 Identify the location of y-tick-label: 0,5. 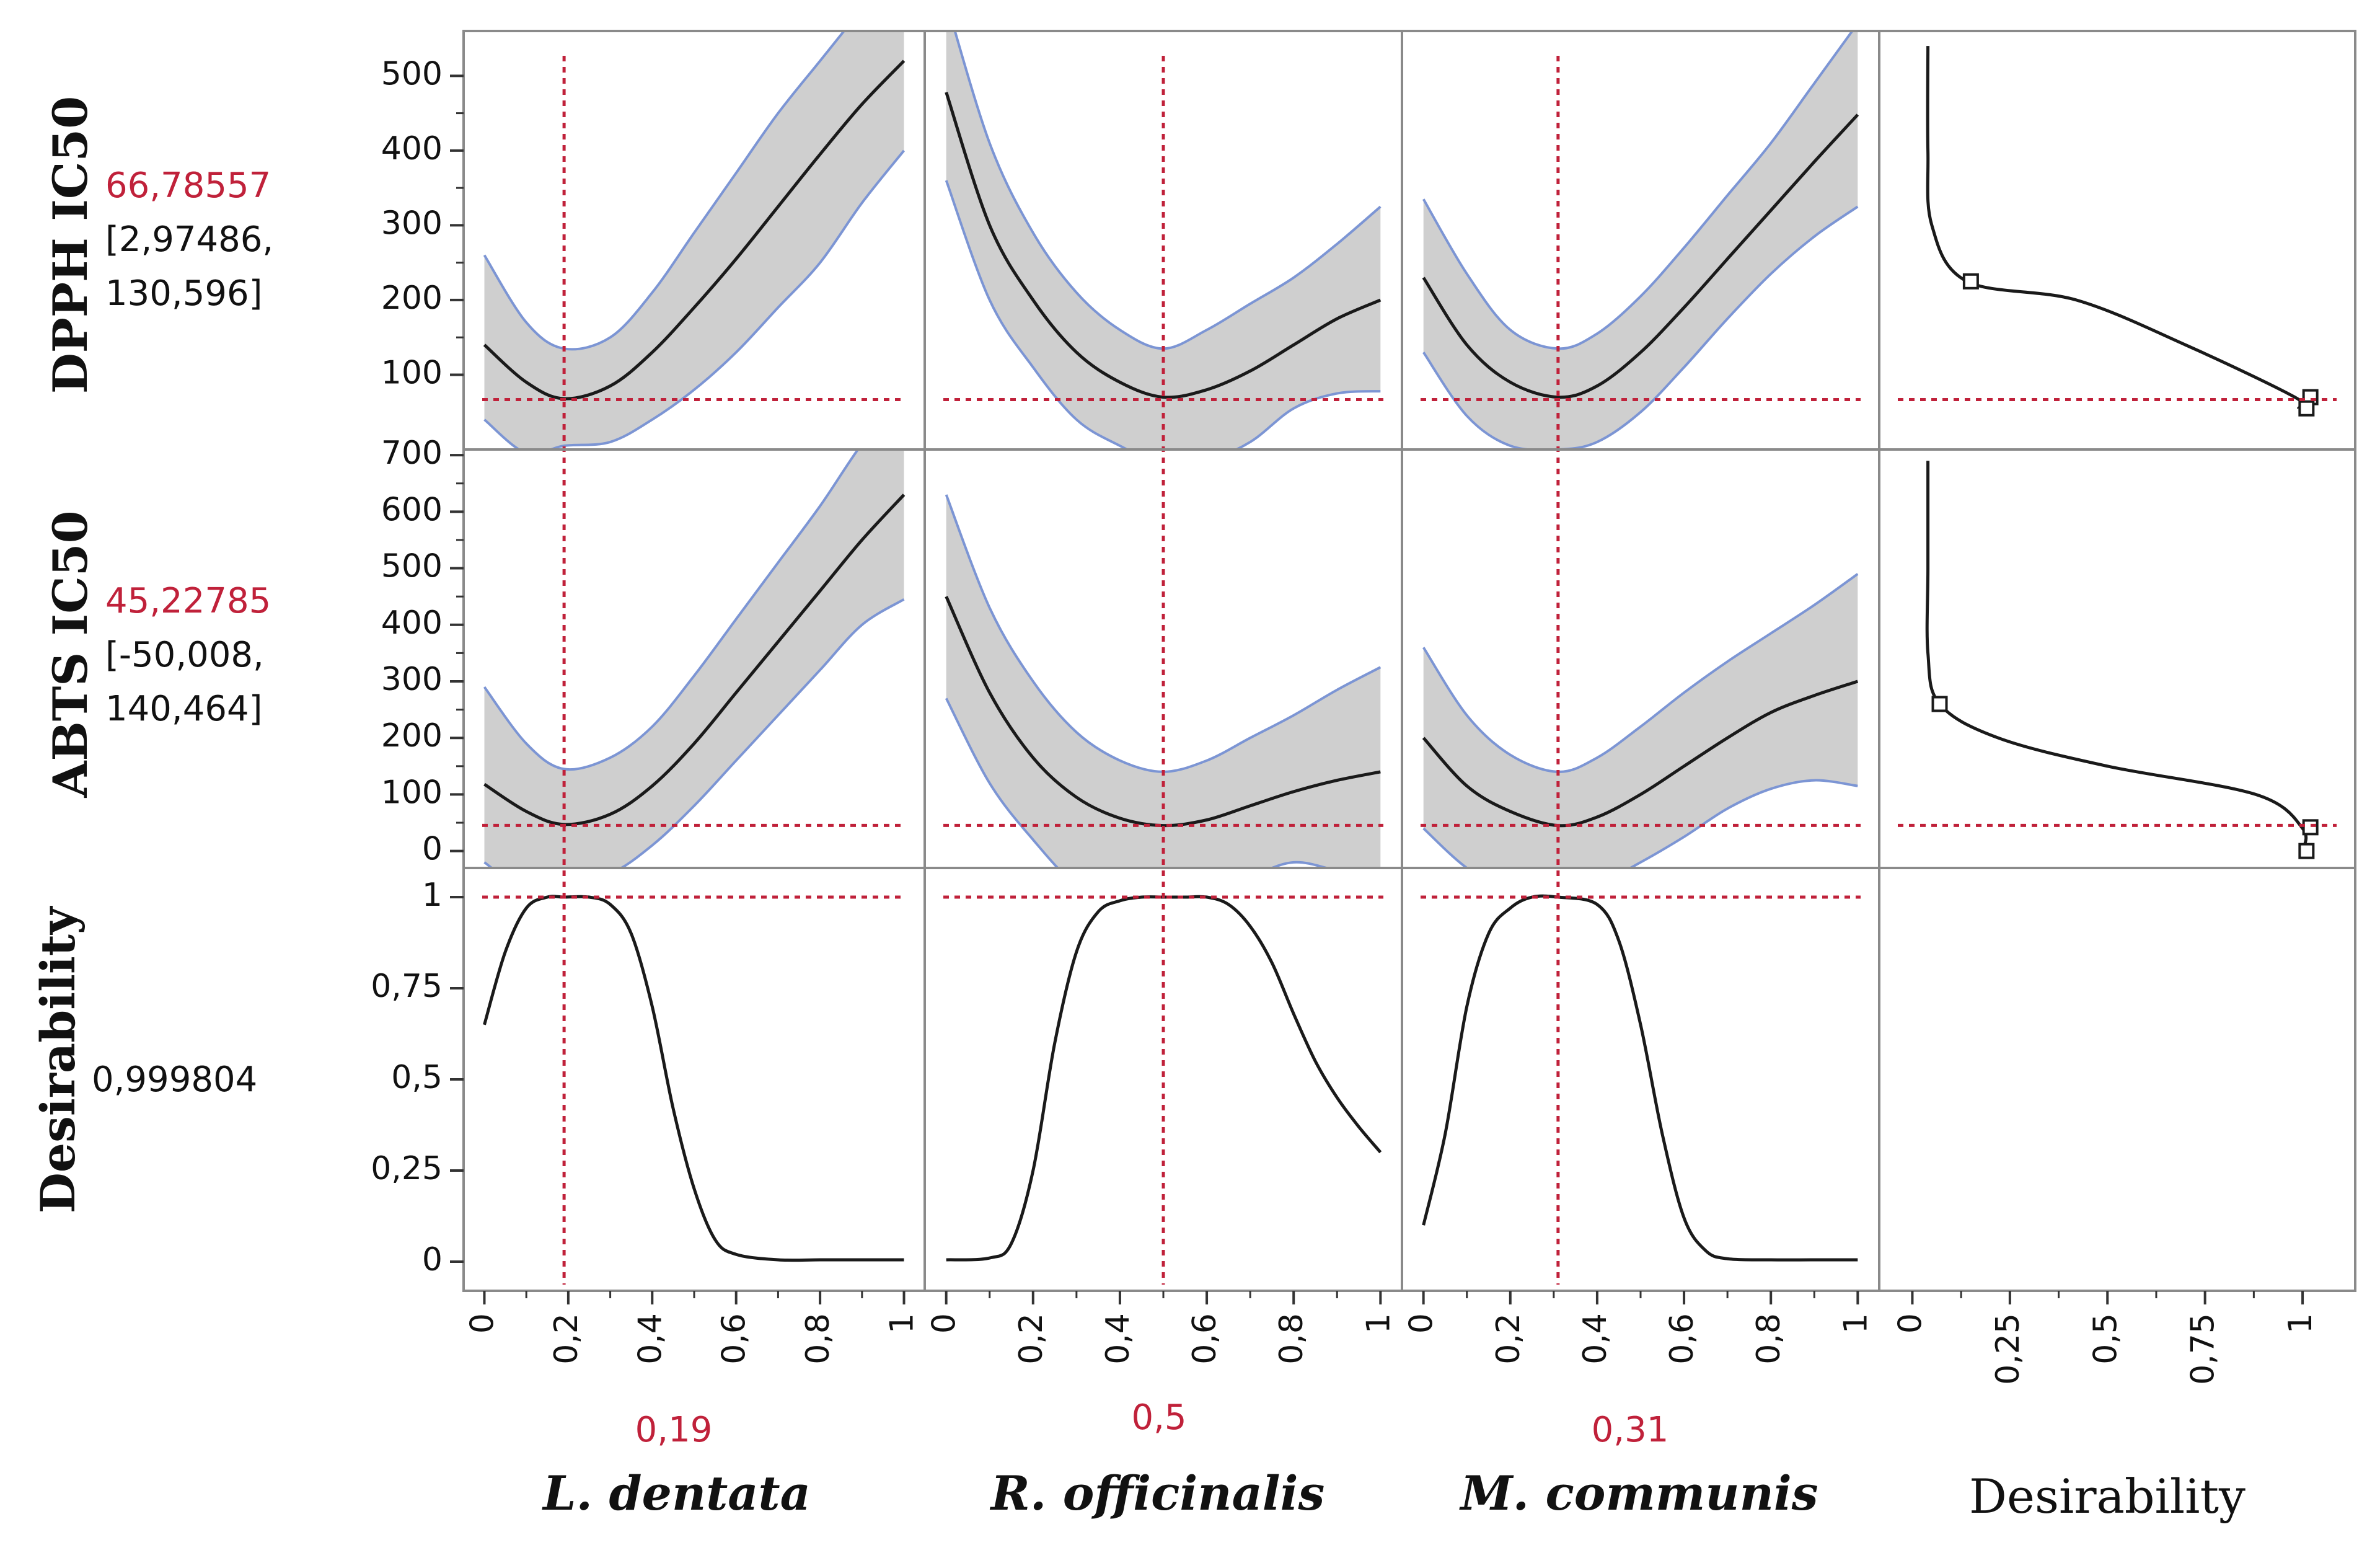
(417, 1077).